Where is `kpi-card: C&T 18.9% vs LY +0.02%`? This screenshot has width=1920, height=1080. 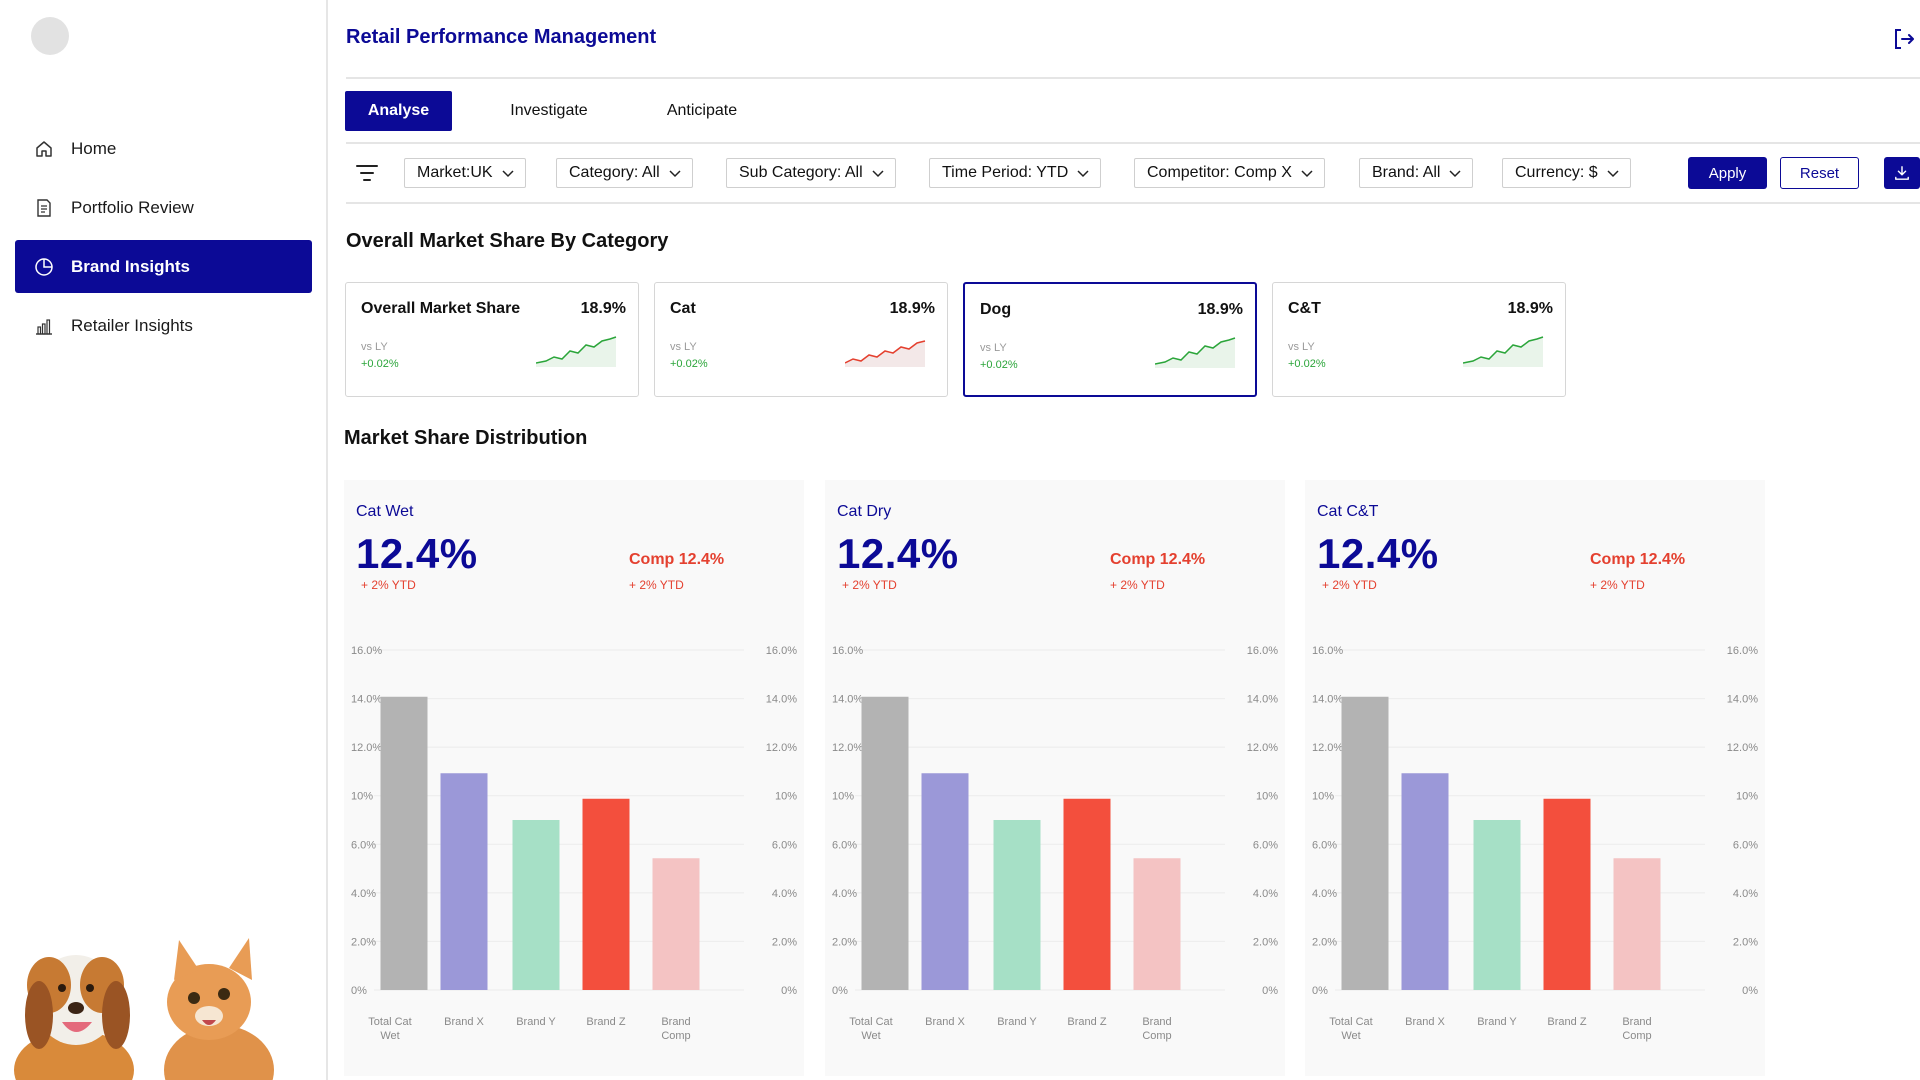
kpi-card: C&T 18.9% vs LY +0.02% is located at coordinates (1419, 339).